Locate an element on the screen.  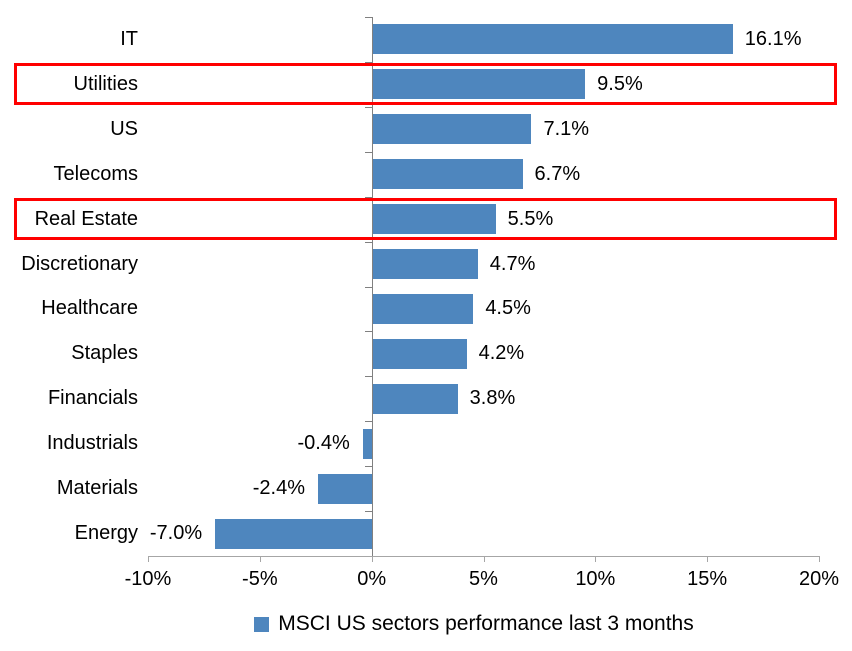
bar-financials is located at coordinates (415, 398).